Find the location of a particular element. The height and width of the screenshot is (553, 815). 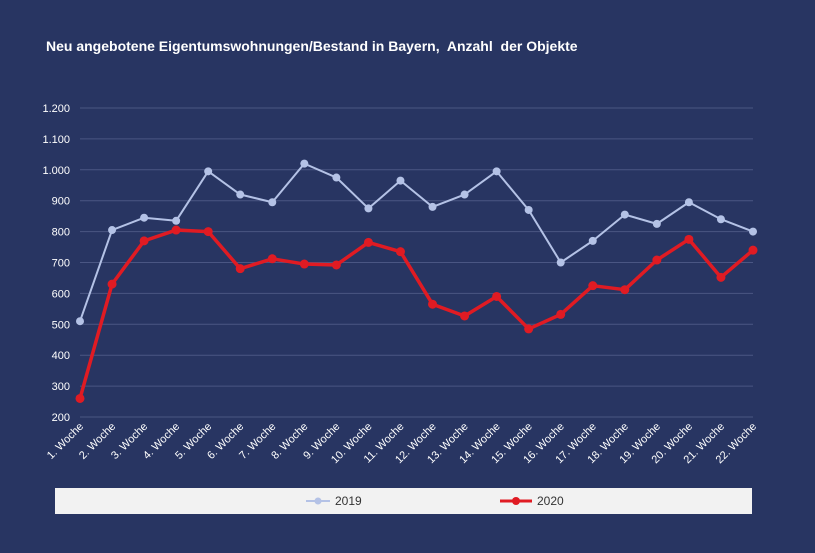

legend-item-2019: 2019 is located at coordinates (333, 501).